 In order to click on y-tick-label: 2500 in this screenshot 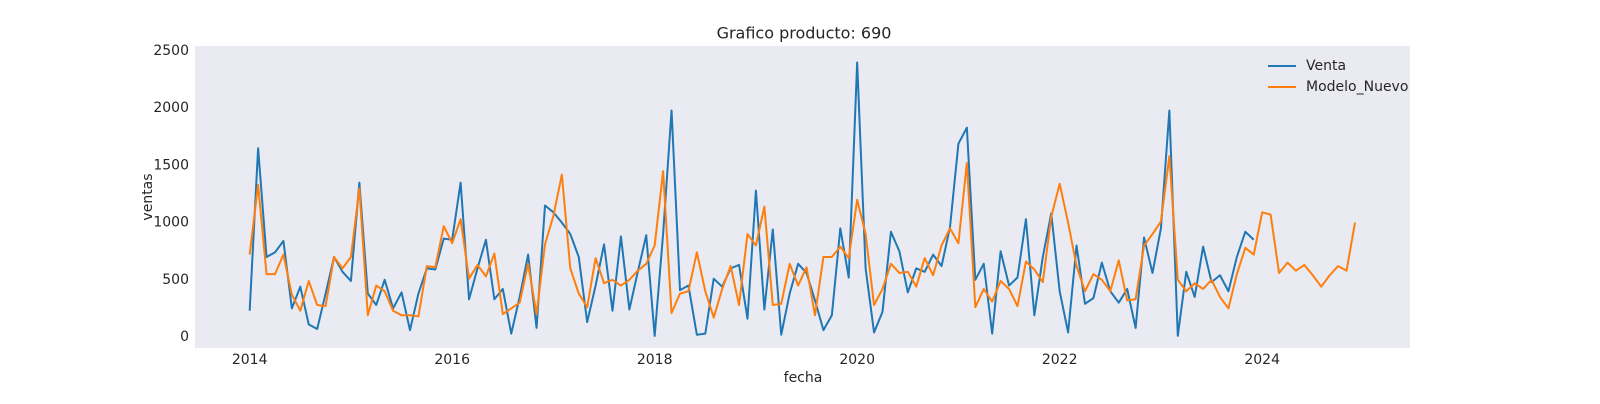, I will do `click(171, 51)`.